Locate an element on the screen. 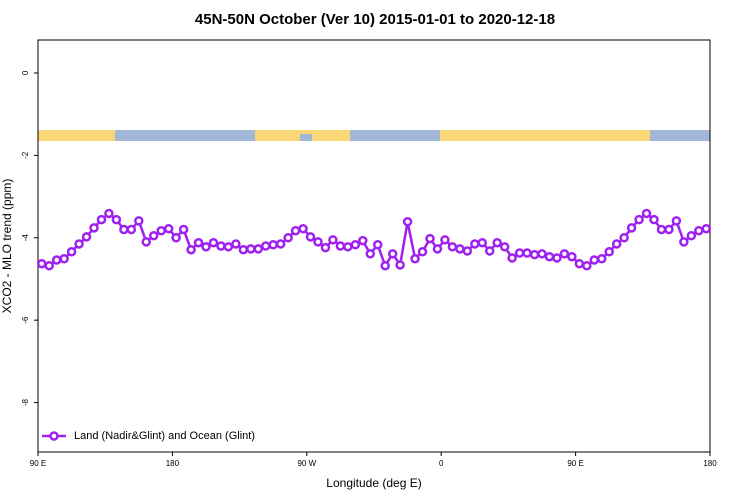 The image size is (750, 500). y-tick-label: -6 is located at coordinates (25, 320).